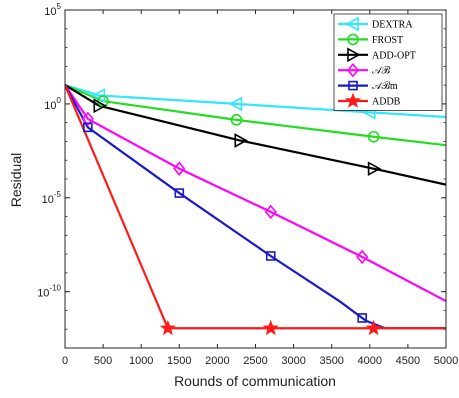  I want to click on y-tick-label-3: 10⁻¹⁰, so click(49, 292).